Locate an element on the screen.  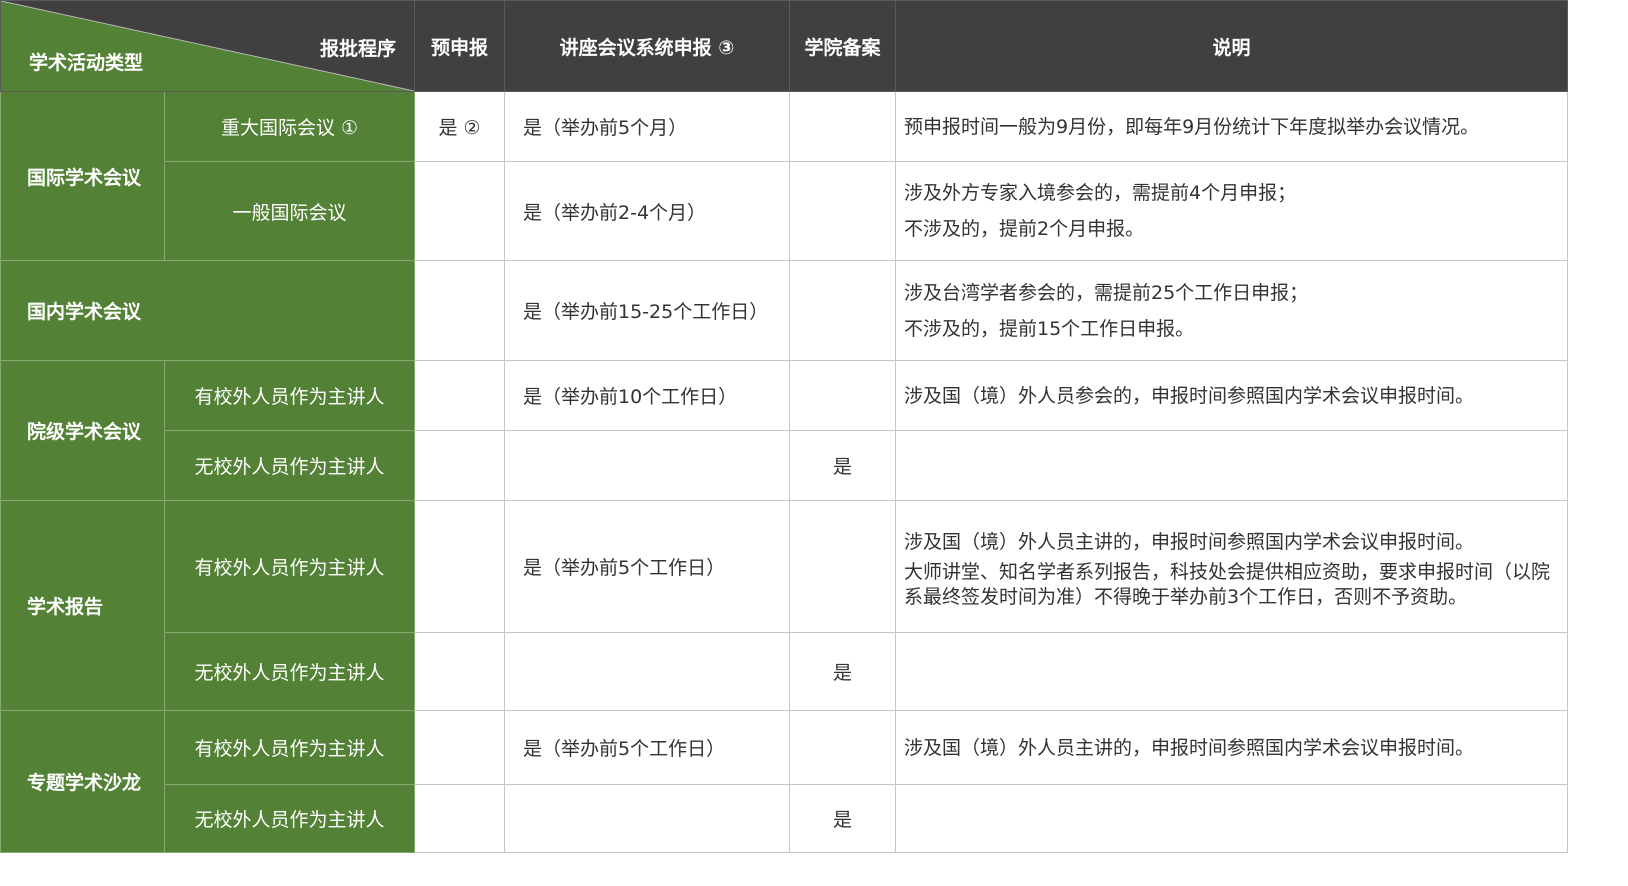
note-cell: 预申报时间一般为9月份，即每年9月份统计下年度拟举办会议情况。 is located at coordinates (1231, 126).